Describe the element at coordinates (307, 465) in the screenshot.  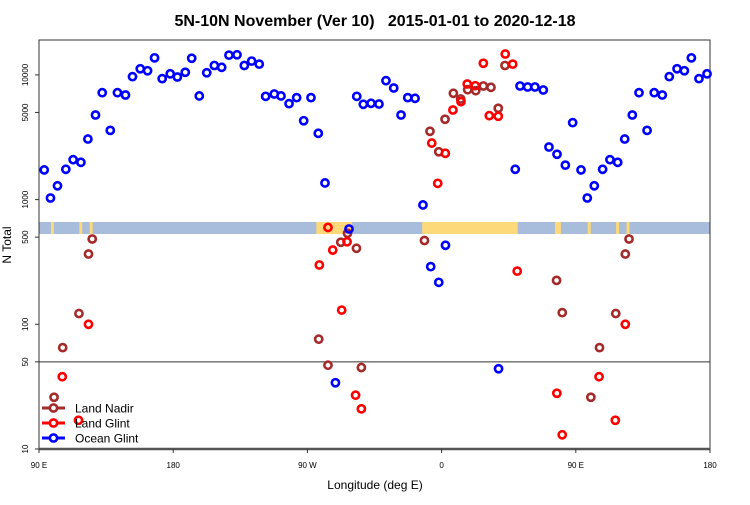
I see `x-tick-label: 90 W` at that location.